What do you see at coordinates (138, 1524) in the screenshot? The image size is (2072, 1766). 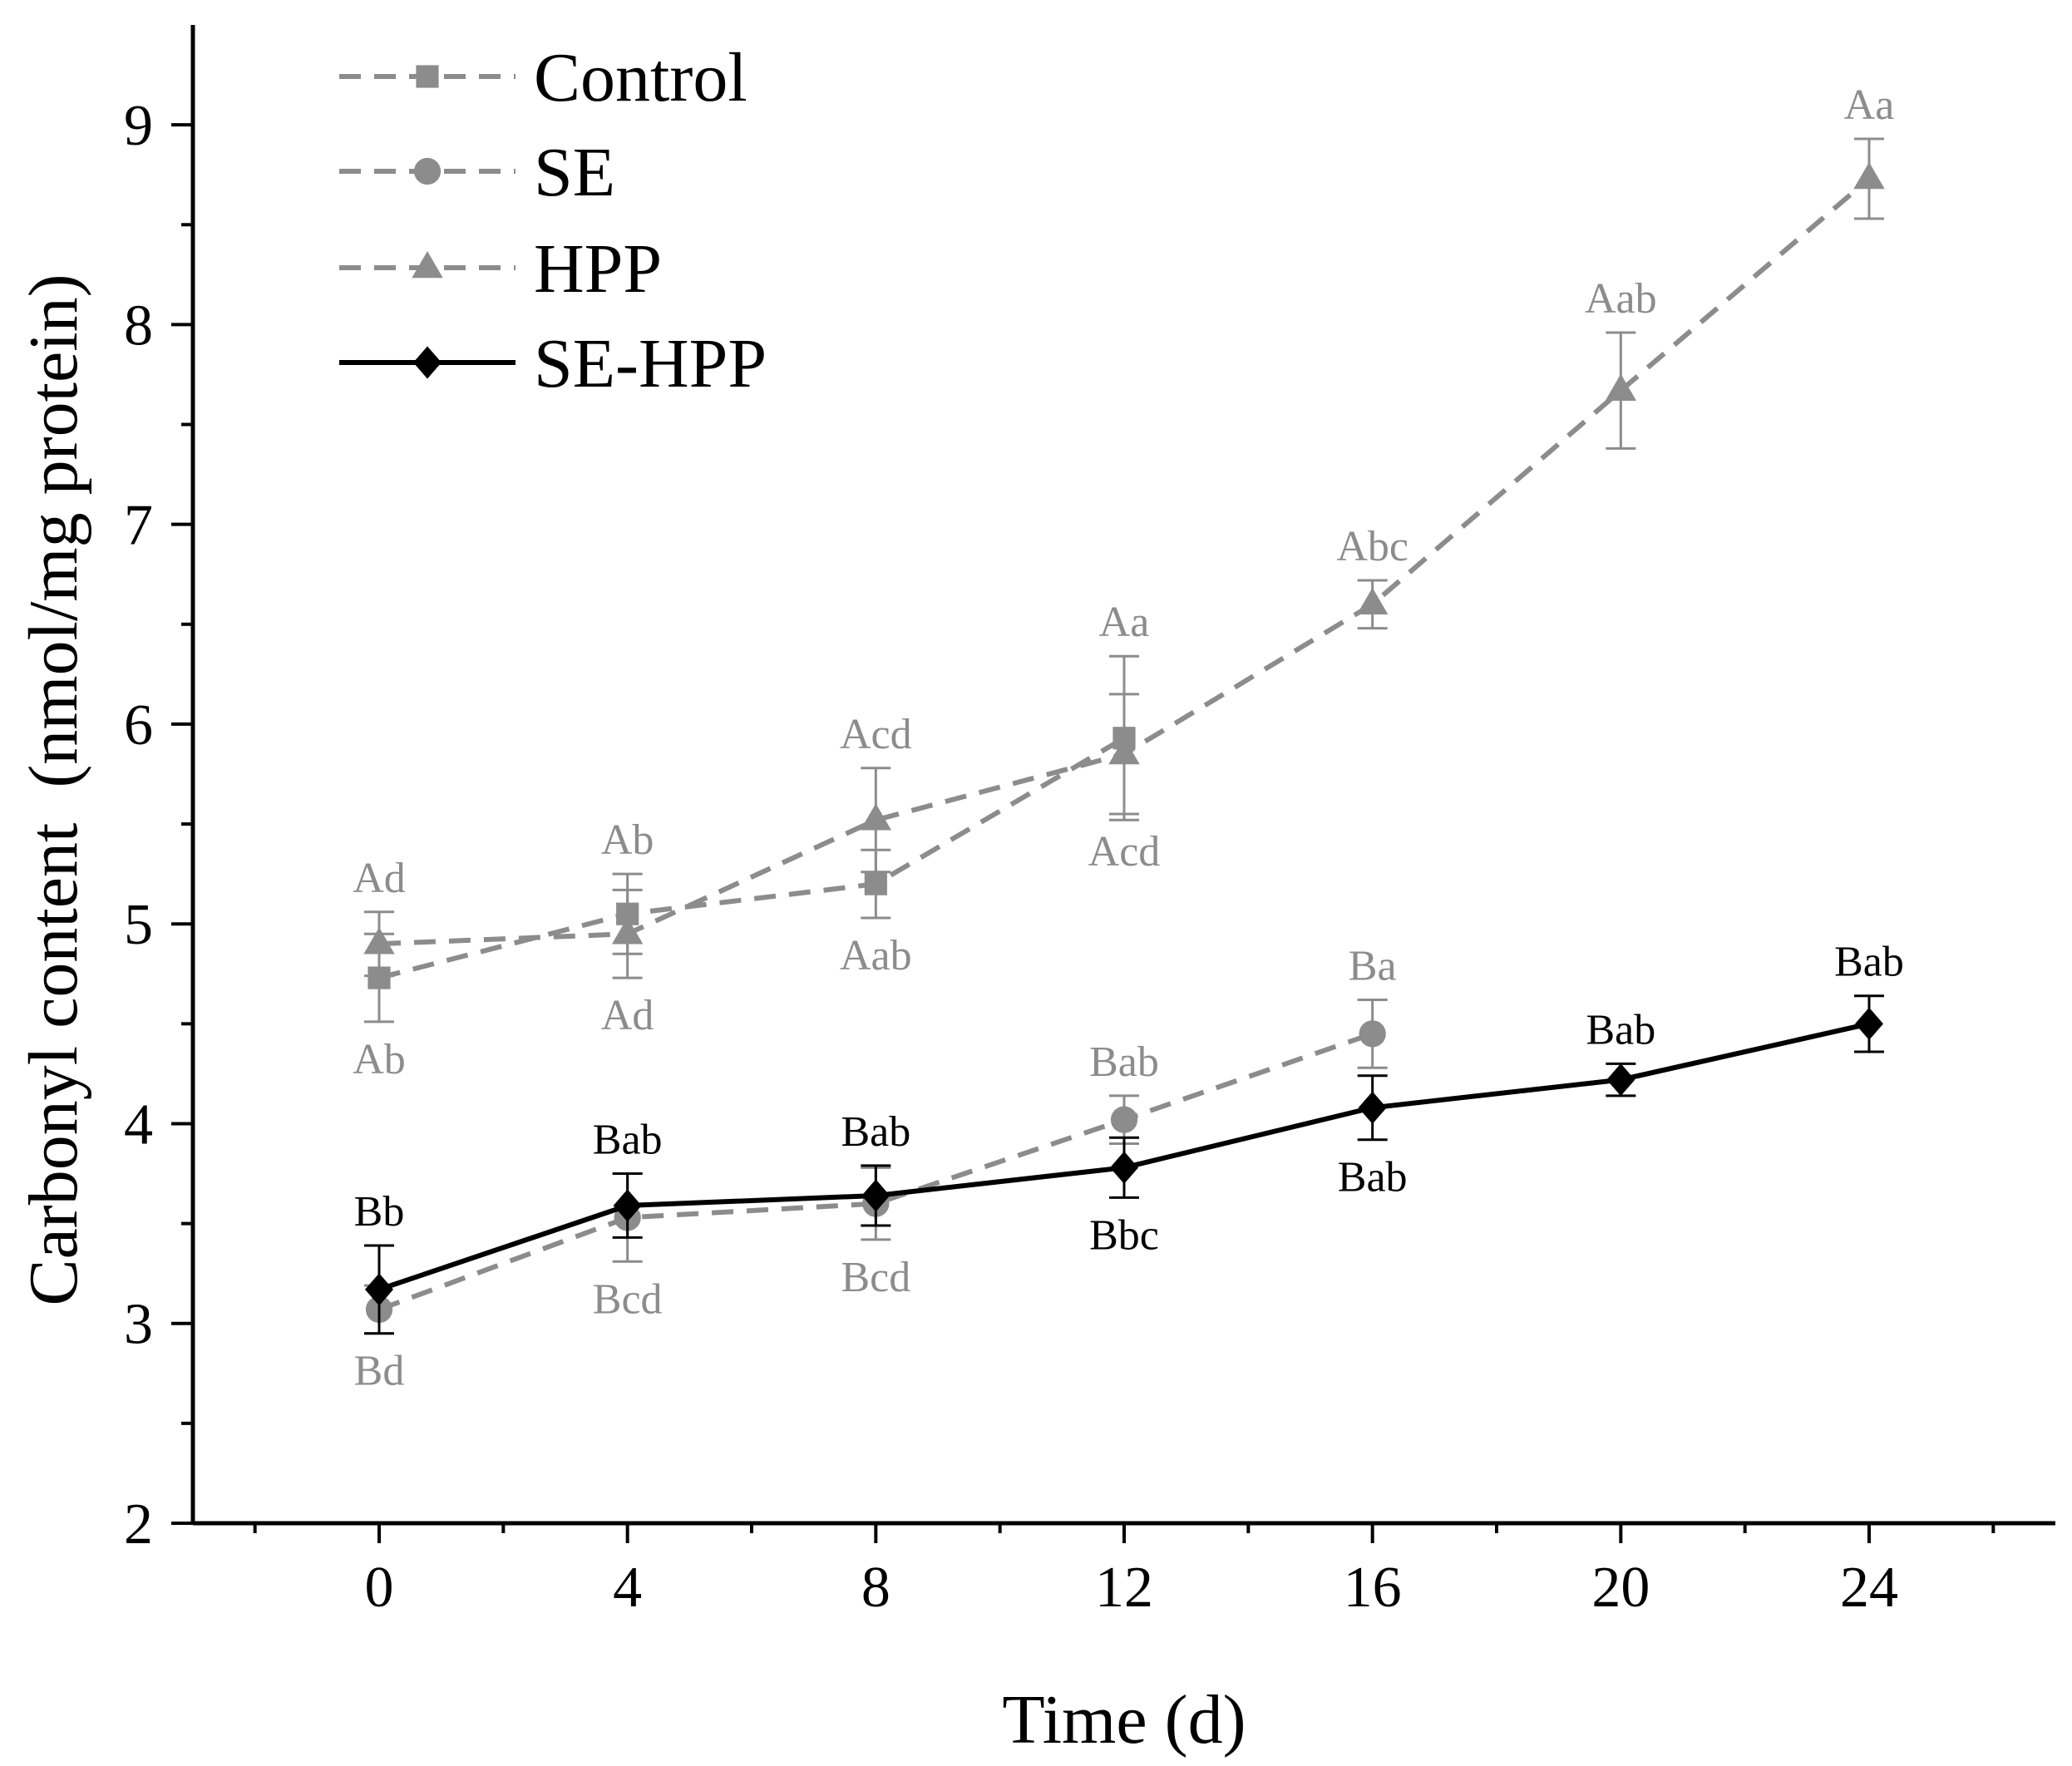 I see `y-tick-label: 2` at bounding box center [138, 1524].